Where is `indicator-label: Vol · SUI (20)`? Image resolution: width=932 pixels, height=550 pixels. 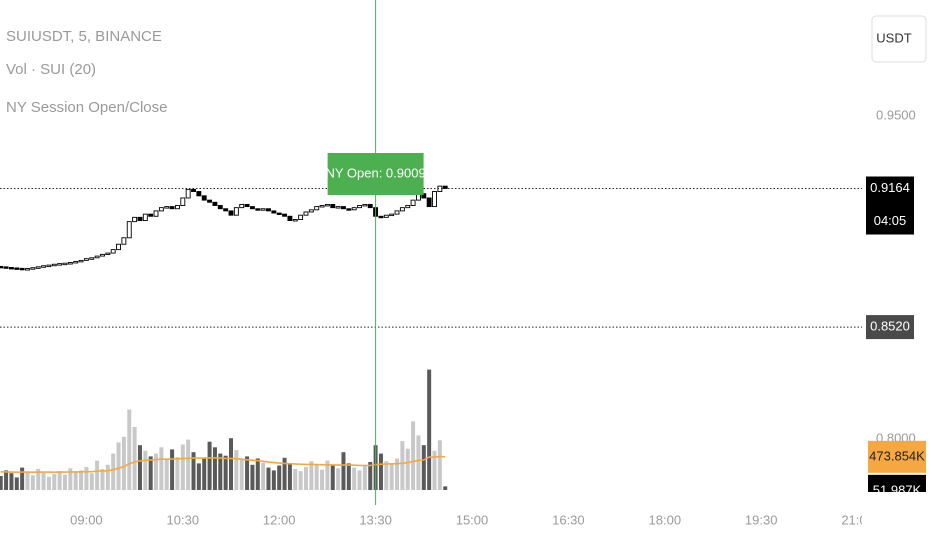
indicator-label: Vol · SUI (20) is located at coordinates (51, 69).